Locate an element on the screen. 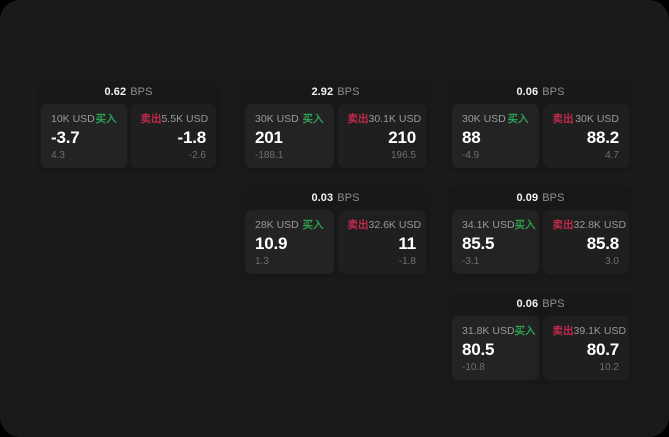 The width and height of the screenshot is (669, 437). buy-size: 28K USD is located at coordinates (277, 224).